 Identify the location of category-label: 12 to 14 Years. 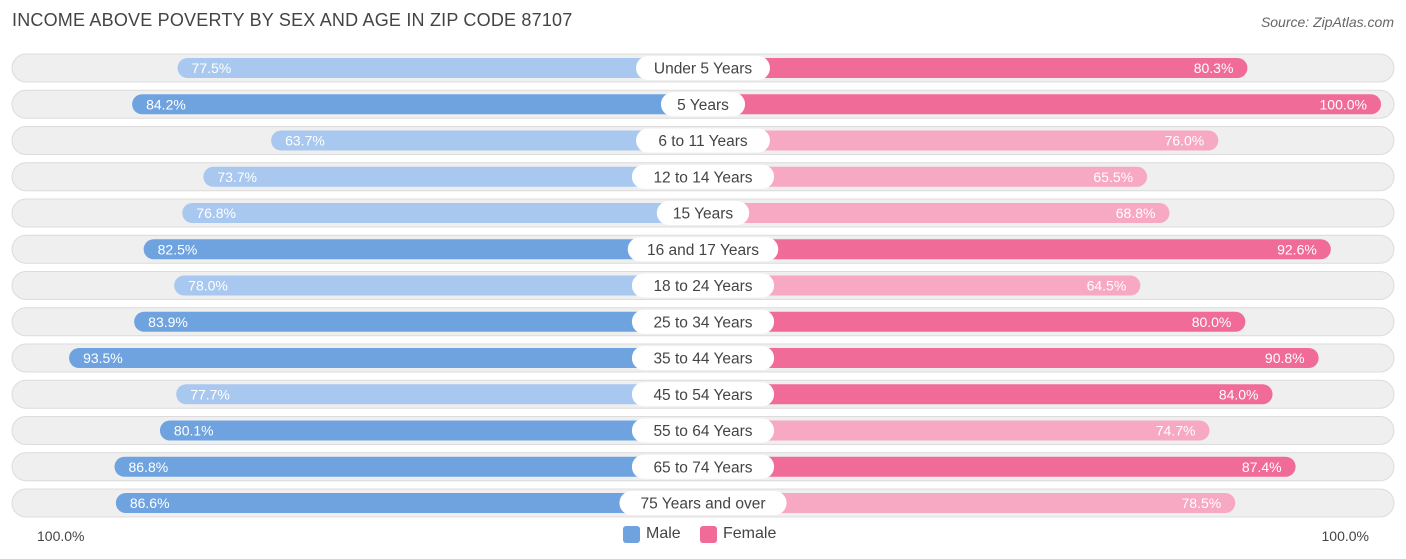
(702, 177).